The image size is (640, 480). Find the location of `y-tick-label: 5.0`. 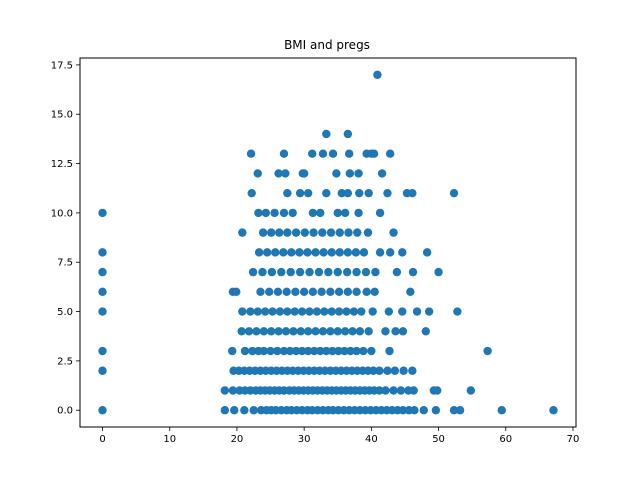

y-tick-label: 5.0 is located at coordinates (65, 312).